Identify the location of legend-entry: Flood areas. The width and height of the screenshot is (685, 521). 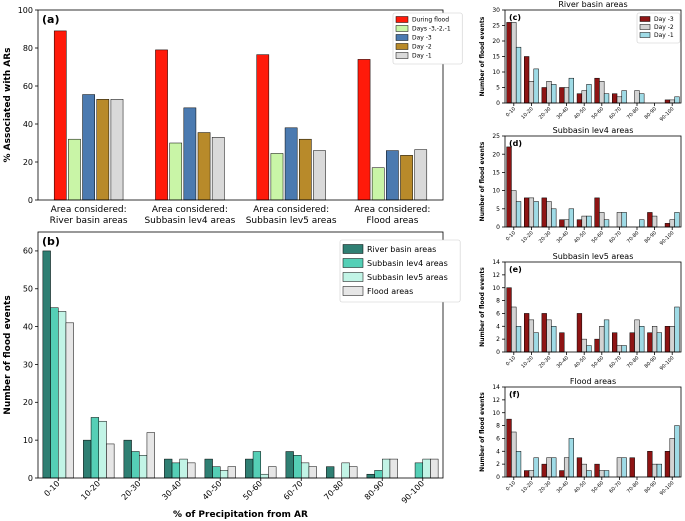
(390, 291).